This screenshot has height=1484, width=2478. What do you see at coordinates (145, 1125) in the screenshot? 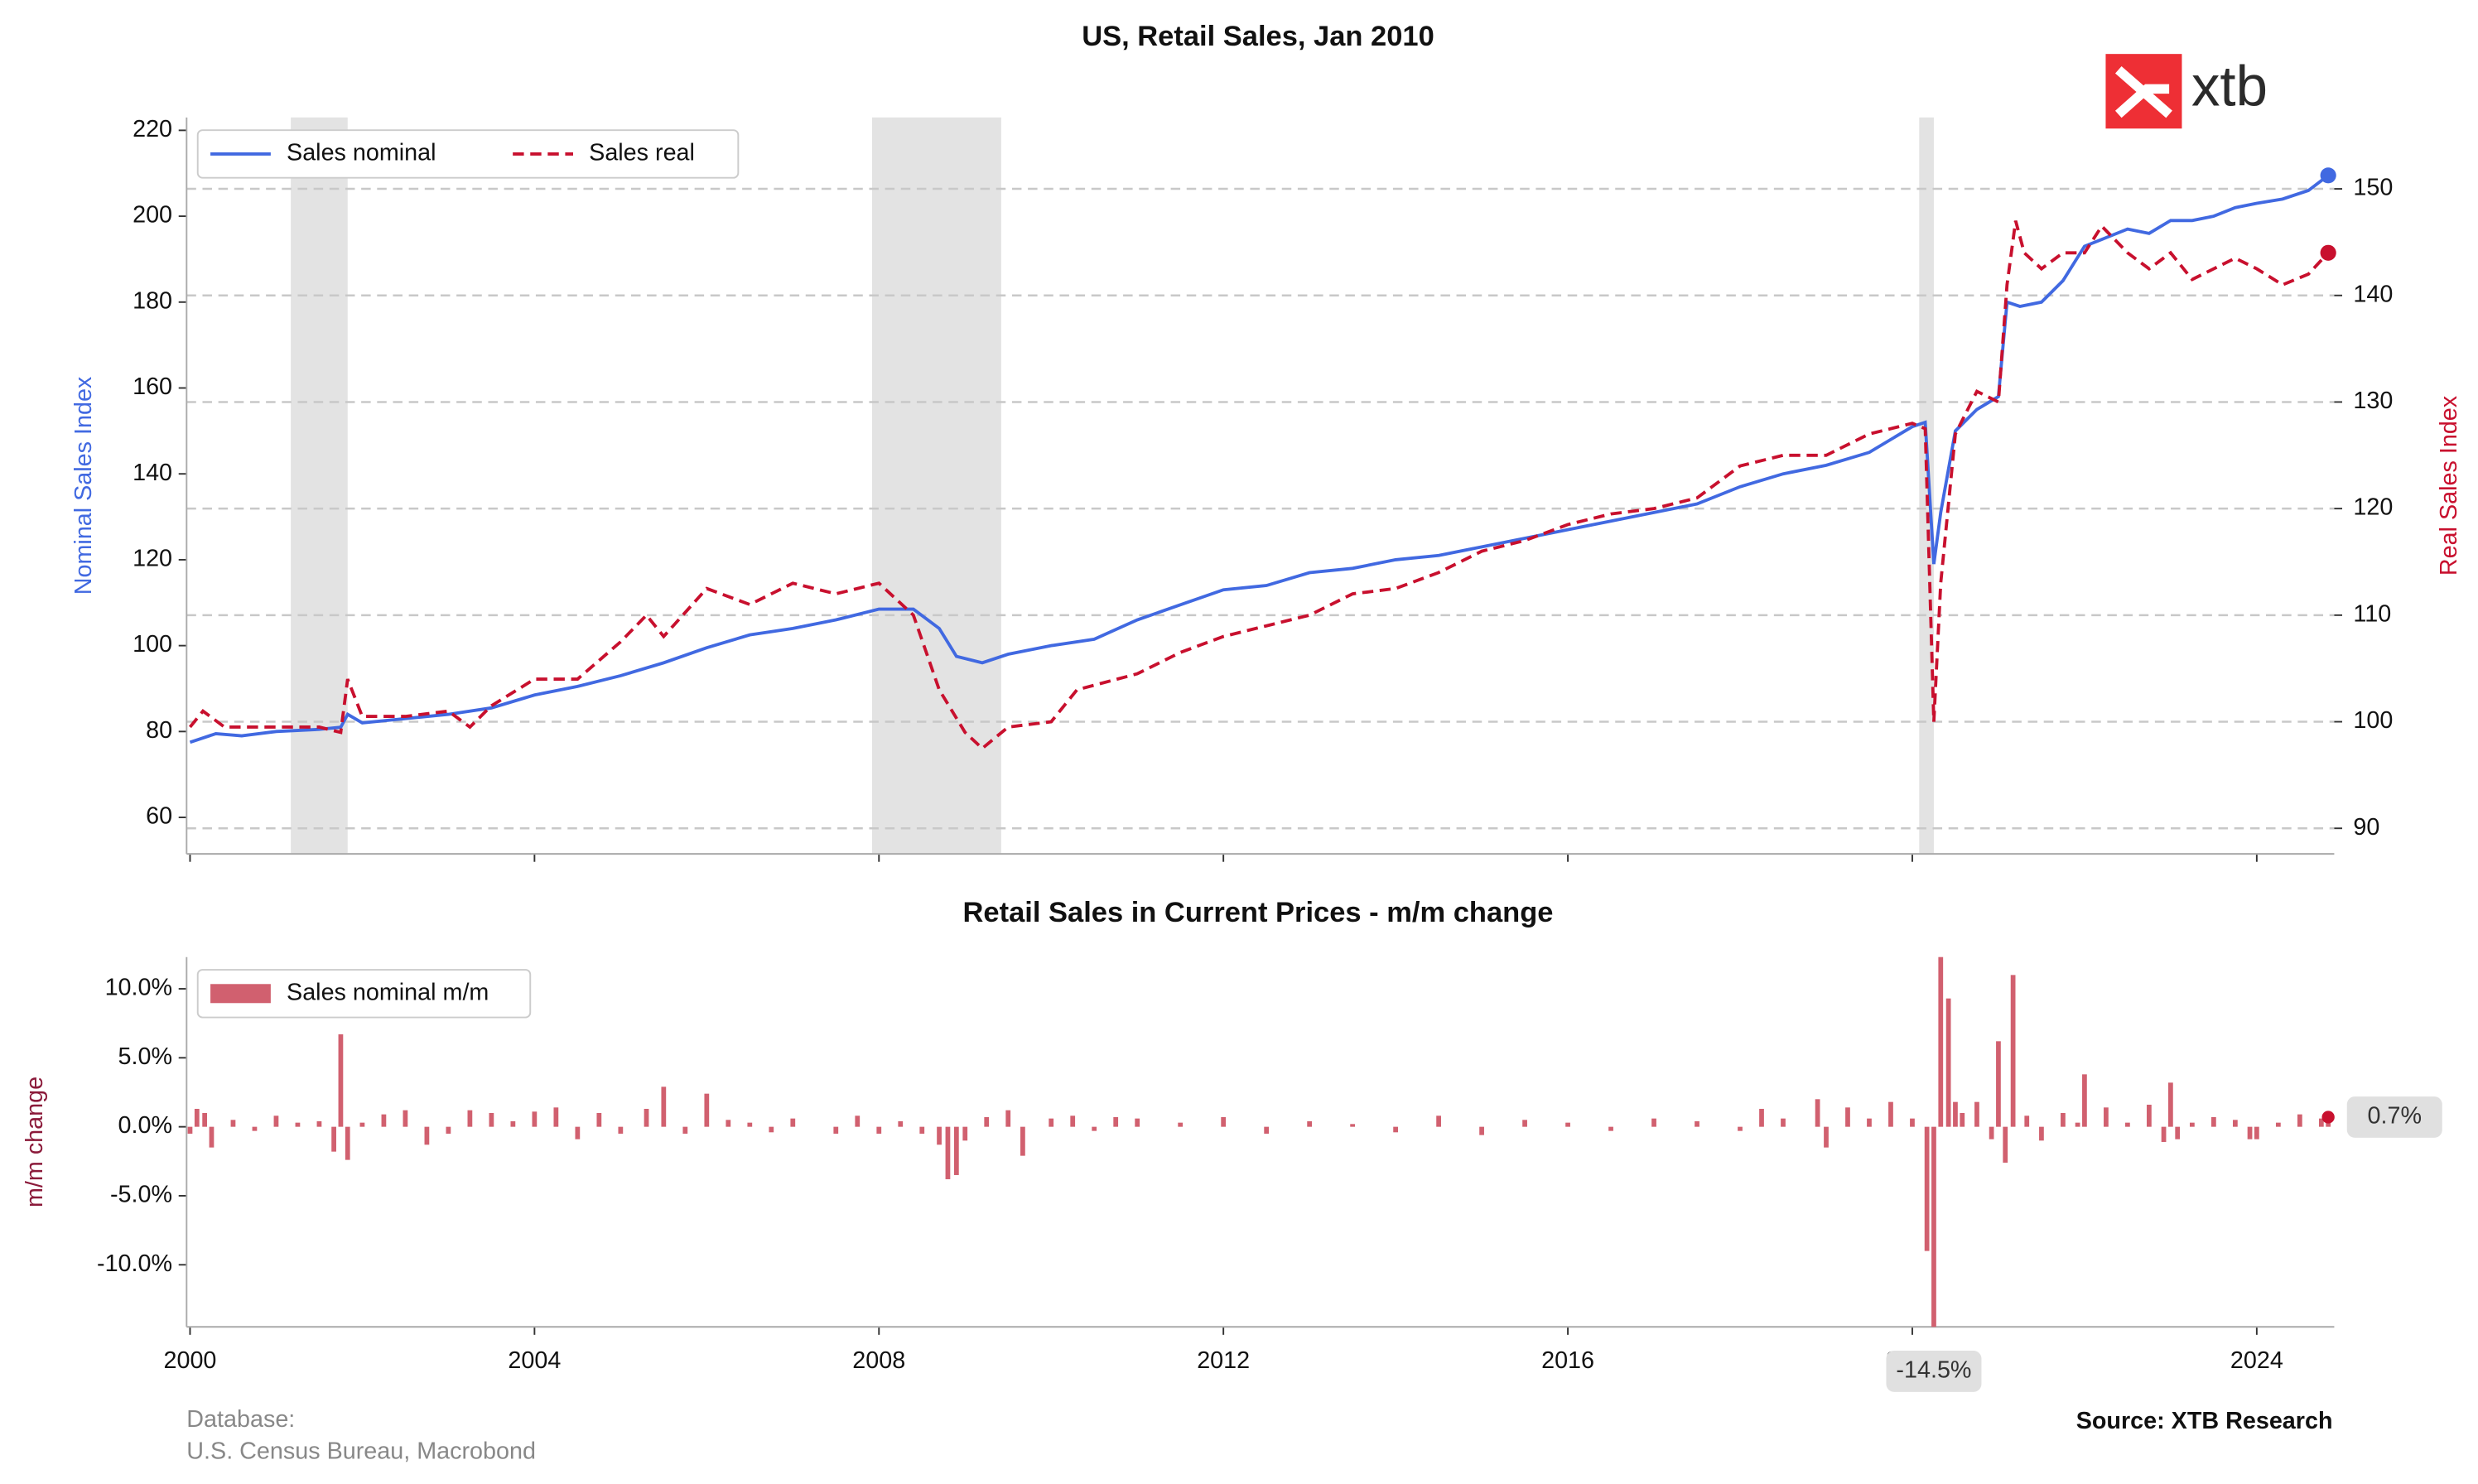
I see `y-tick-label: 0.0%` at bounding box center [145, 1125].